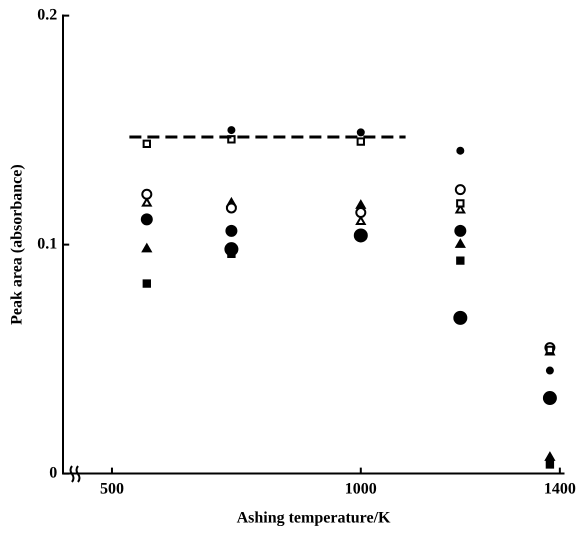 The width and height of the screenshot is (582, 536). Describe the element at coordinates (314, 518) in the screenshot. I see `x-axis-title: Ashing temperature/K` at that location.